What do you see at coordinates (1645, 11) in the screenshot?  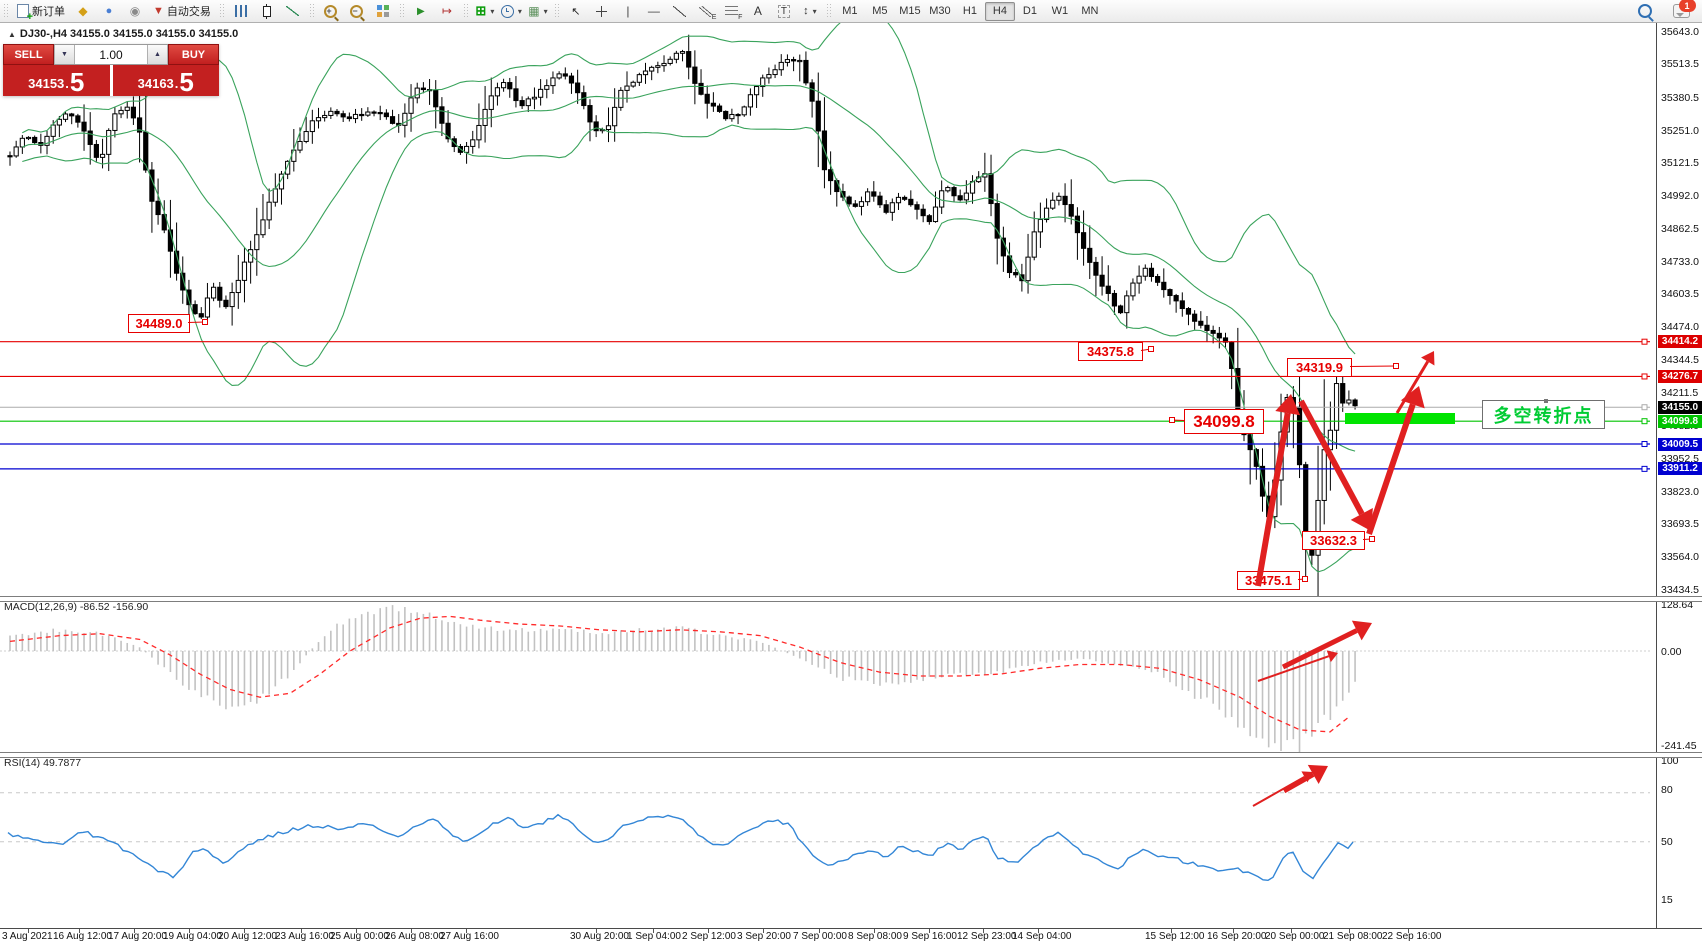 I see `search-button` at bounding box center [1645, 11].